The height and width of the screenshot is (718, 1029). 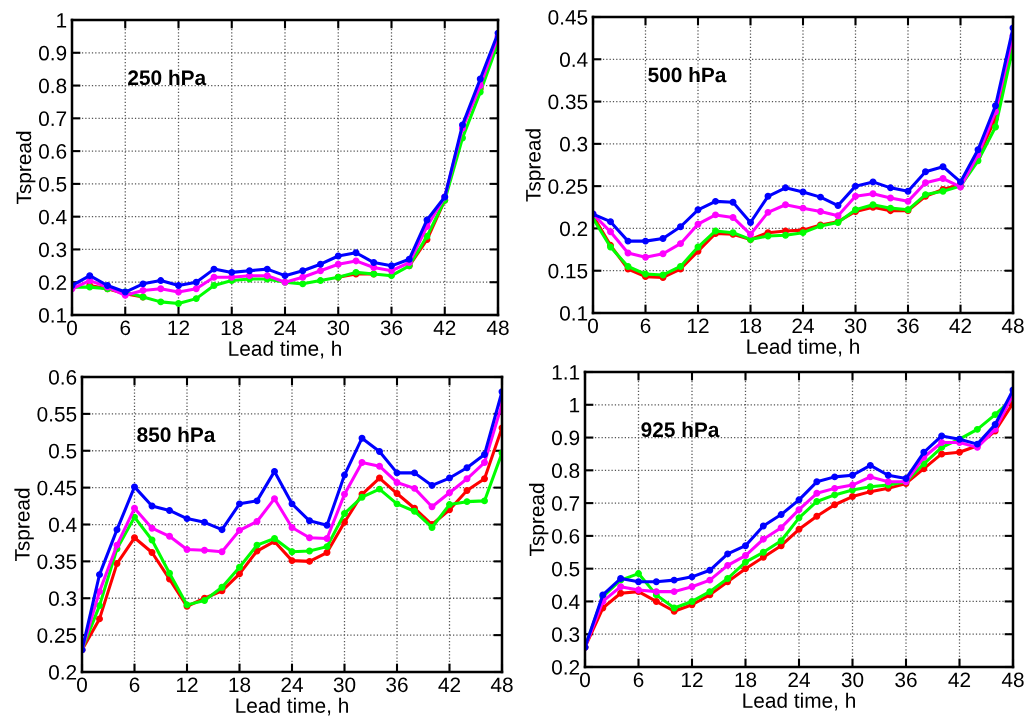 What do you see at coordinates (57, 414) in the screenshot?
I see `y-tick-label: 0.55` at bounding box center [57, 414].